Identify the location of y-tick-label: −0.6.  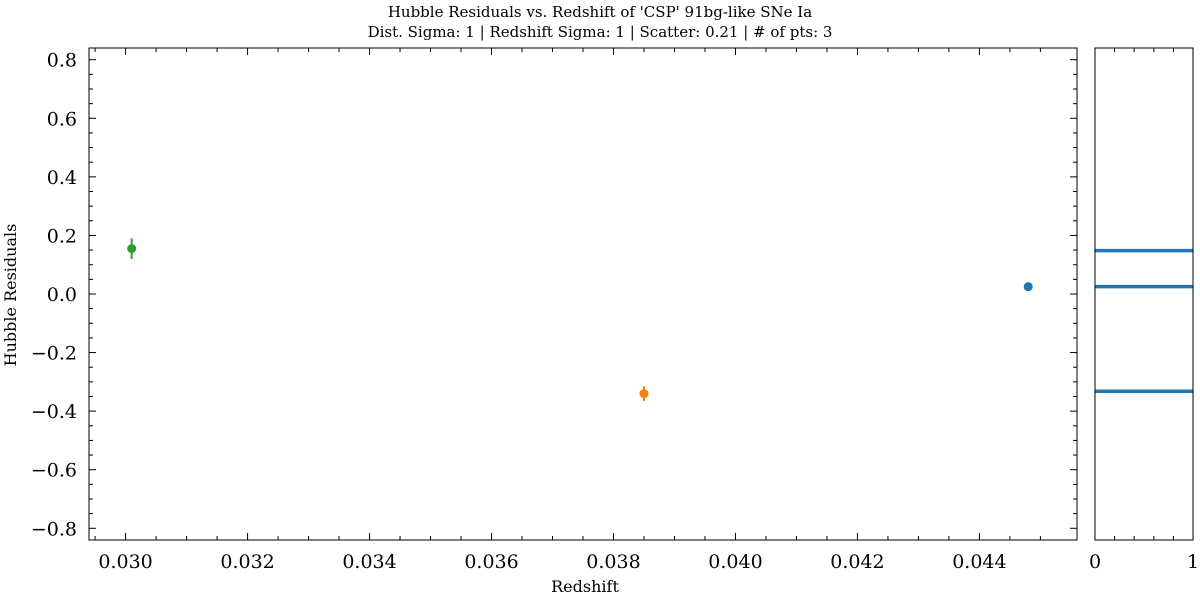
(54, 471).